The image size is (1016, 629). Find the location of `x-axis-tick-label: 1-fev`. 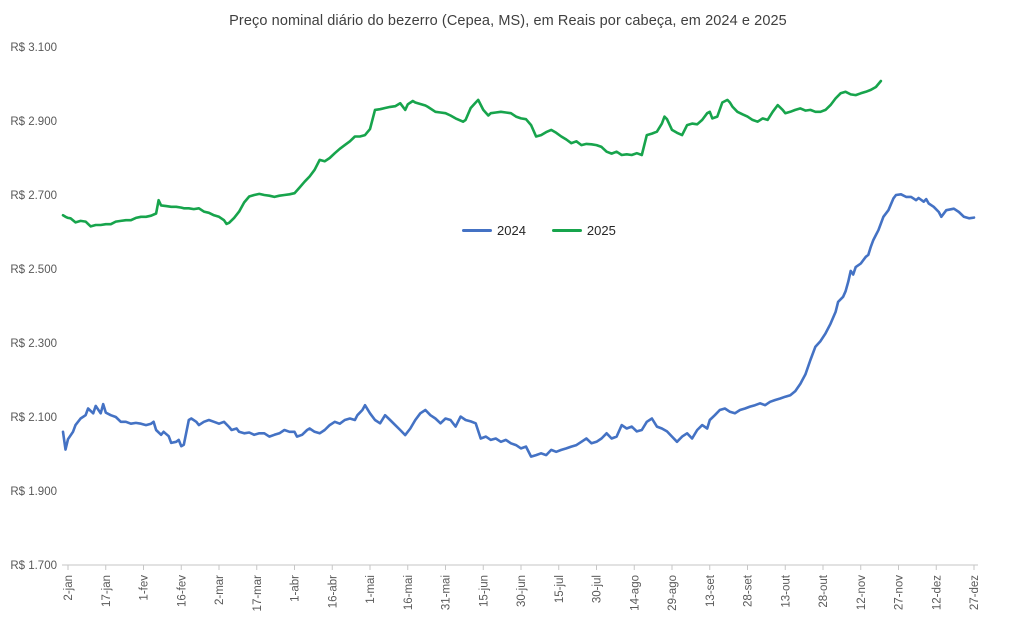

x-axis-tick-label: 1-fev is located at coordinates (145, 588).